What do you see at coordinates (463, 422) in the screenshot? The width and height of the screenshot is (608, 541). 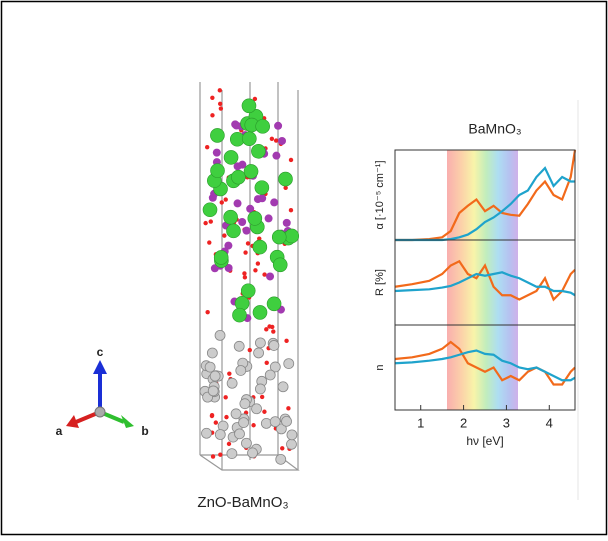 I see `x-tick-label: 2` at bounding box center [463, 422].